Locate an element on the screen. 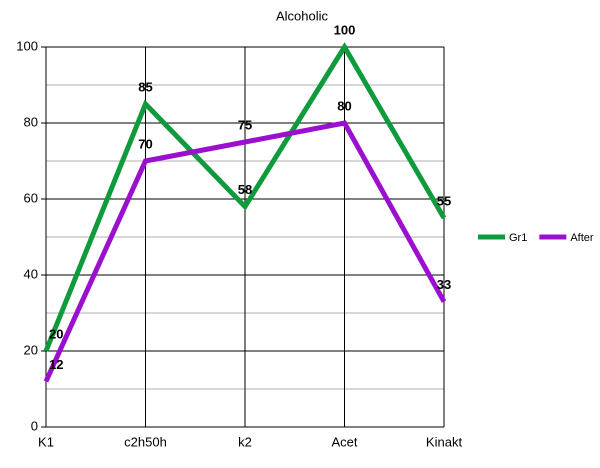 This screenshot has height=468, width=600. chart-title: Alcoholic is located at coordinates (302, 15).